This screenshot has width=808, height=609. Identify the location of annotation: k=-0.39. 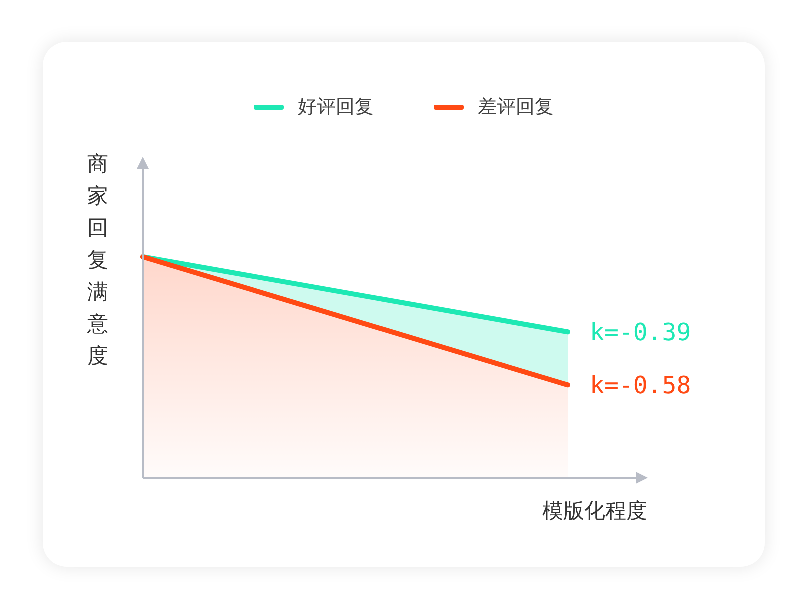
(641, 332).